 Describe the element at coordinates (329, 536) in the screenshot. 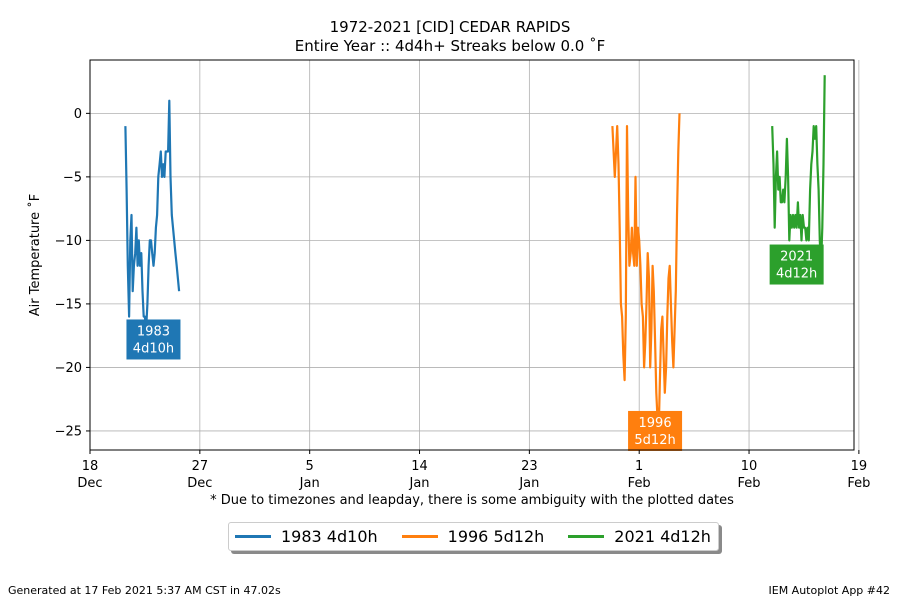

I see `legend-label-1983: 1983 4d10h` at that location.